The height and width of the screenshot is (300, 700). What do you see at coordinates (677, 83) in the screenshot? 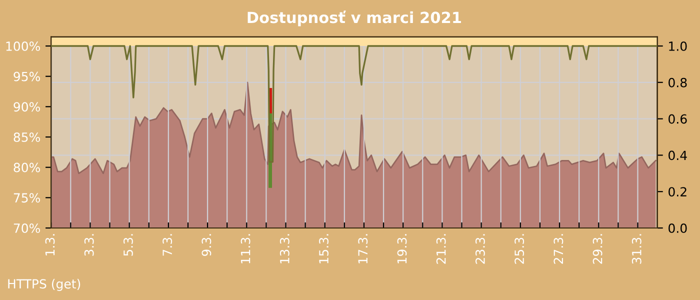
I see `y2-tick-label: 0.8` at bounding box center [677, 83].